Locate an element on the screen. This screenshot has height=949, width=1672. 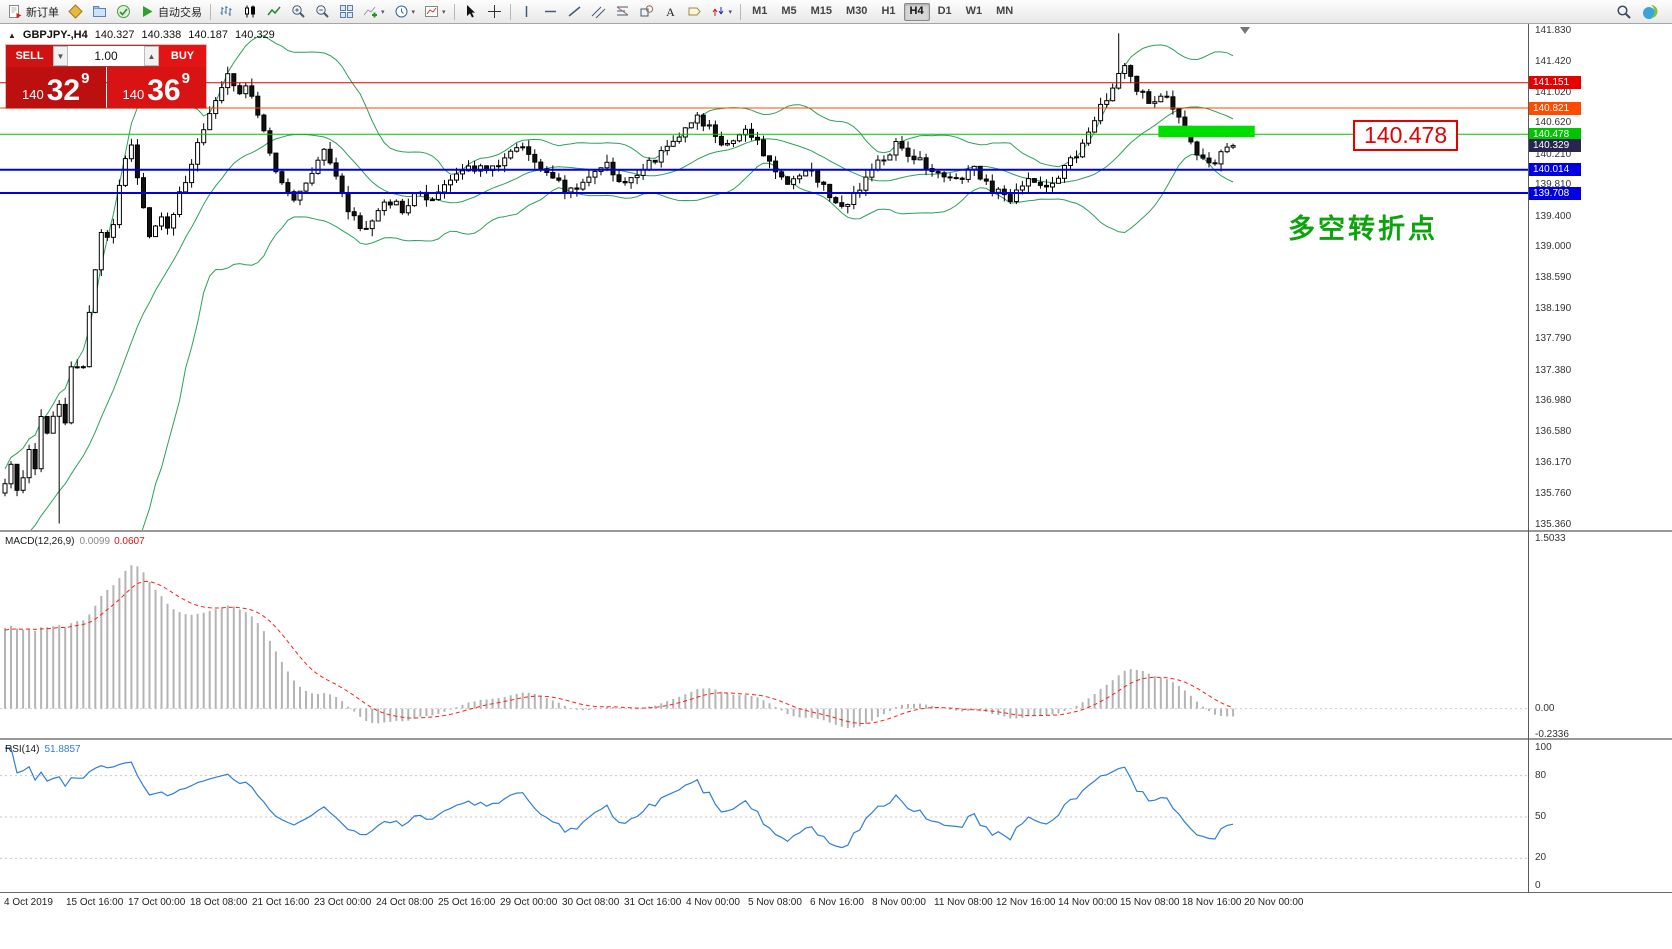
profiles-button is located at coordinates (99, 12).